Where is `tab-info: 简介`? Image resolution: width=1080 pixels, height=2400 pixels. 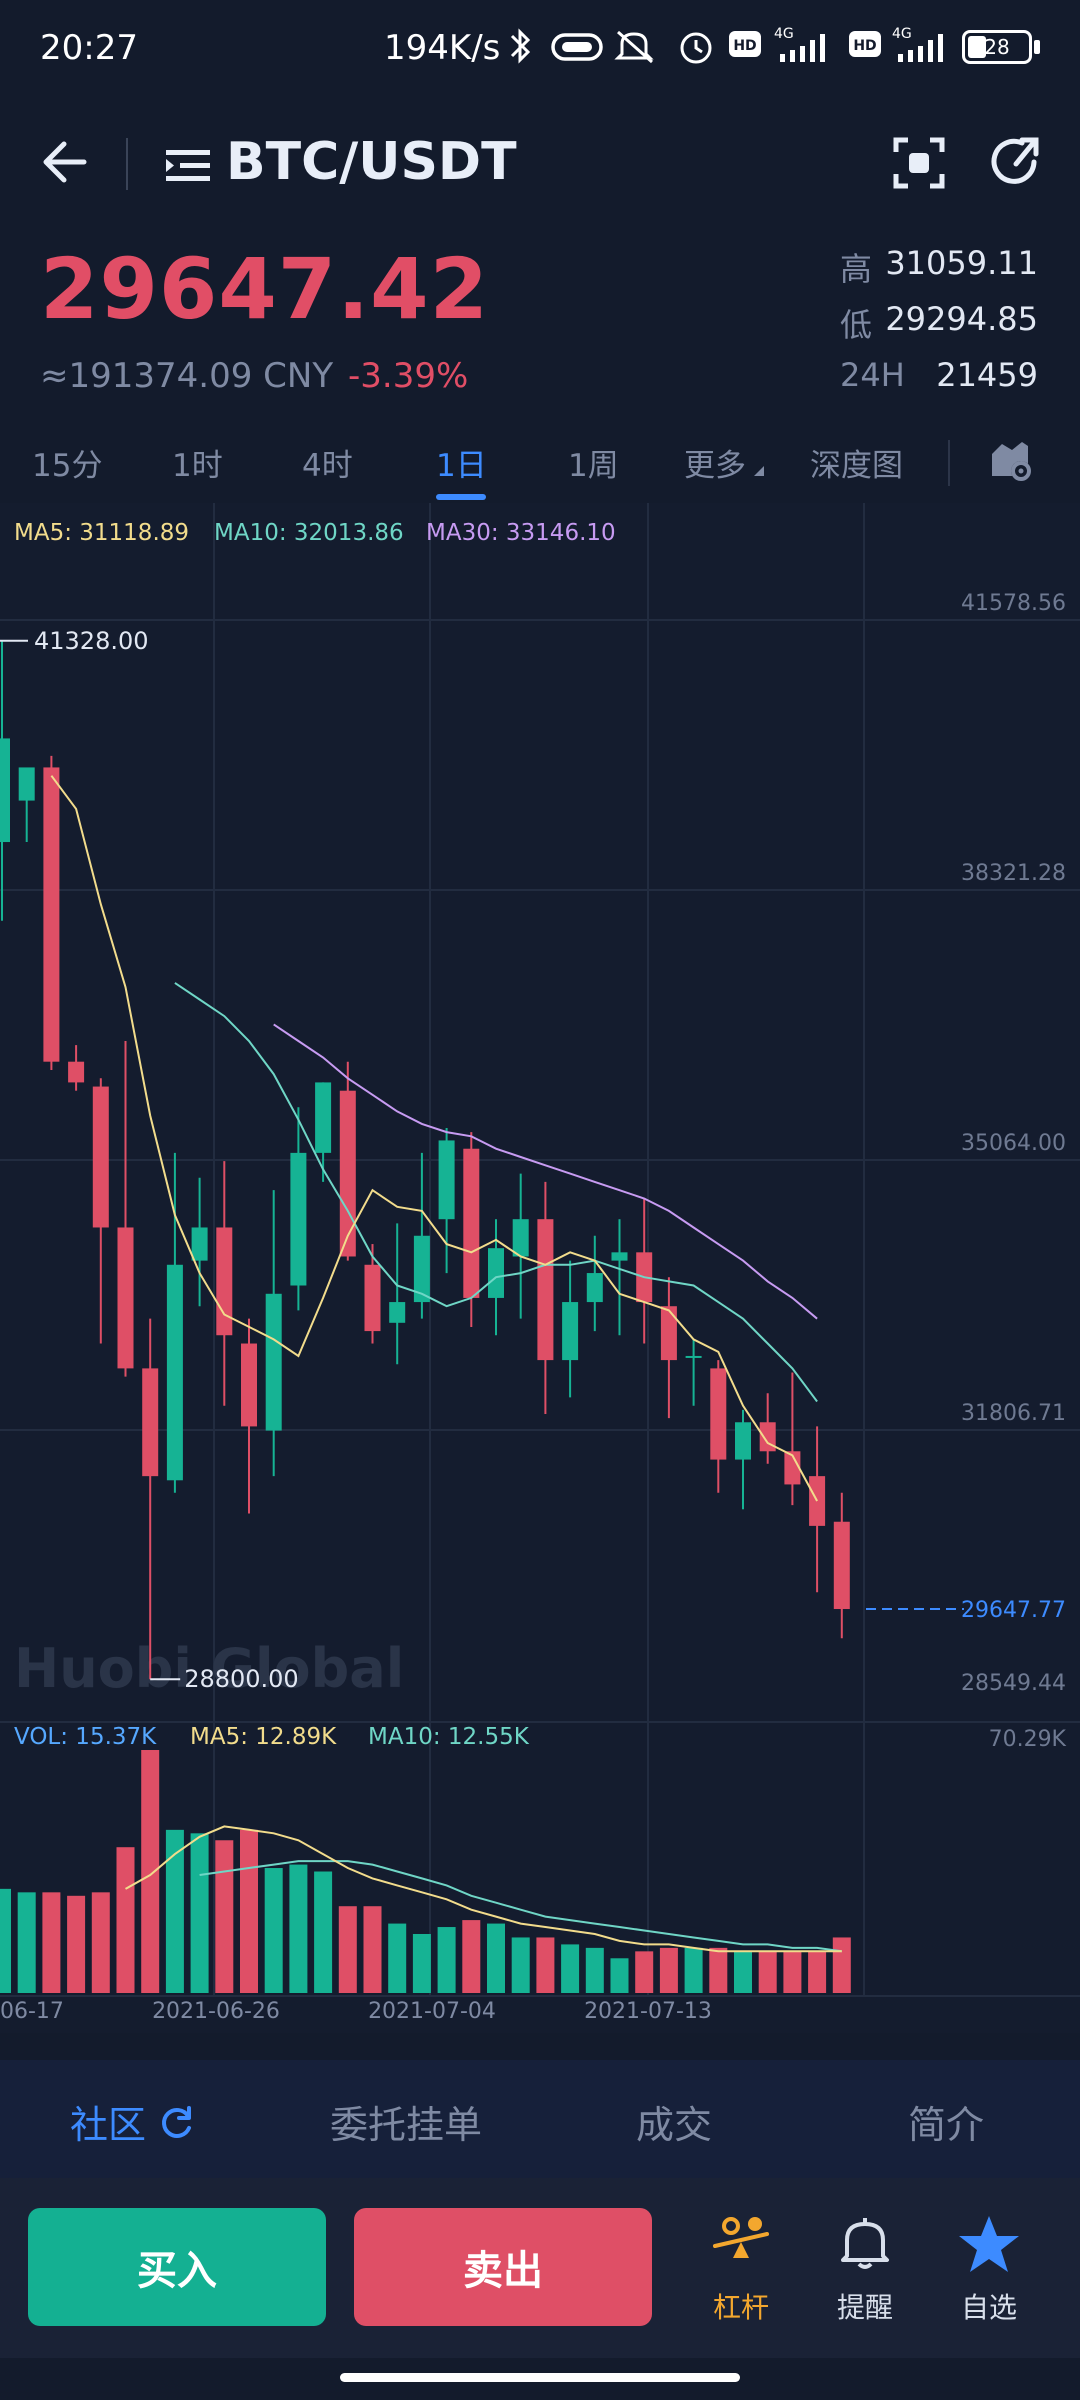
tab-info: 简介 is located at coordinates (946, 2125).